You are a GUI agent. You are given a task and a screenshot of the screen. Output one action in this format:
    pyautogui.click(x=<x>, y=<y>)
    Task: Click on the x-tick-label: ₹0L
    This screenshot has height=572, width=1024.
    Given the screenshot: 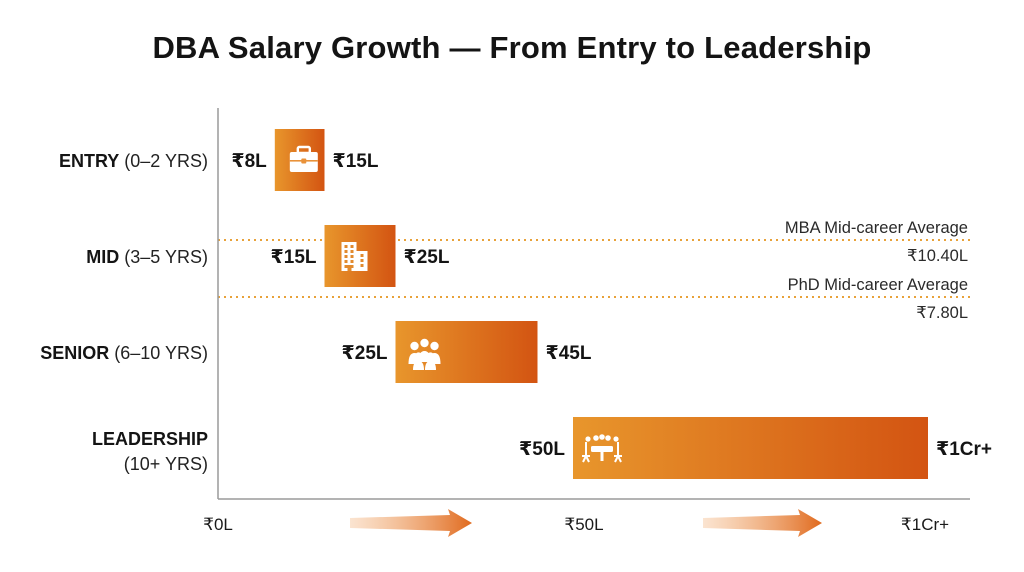 What is the action you would take?
    pyautogui.click(x=218, y=524)
    